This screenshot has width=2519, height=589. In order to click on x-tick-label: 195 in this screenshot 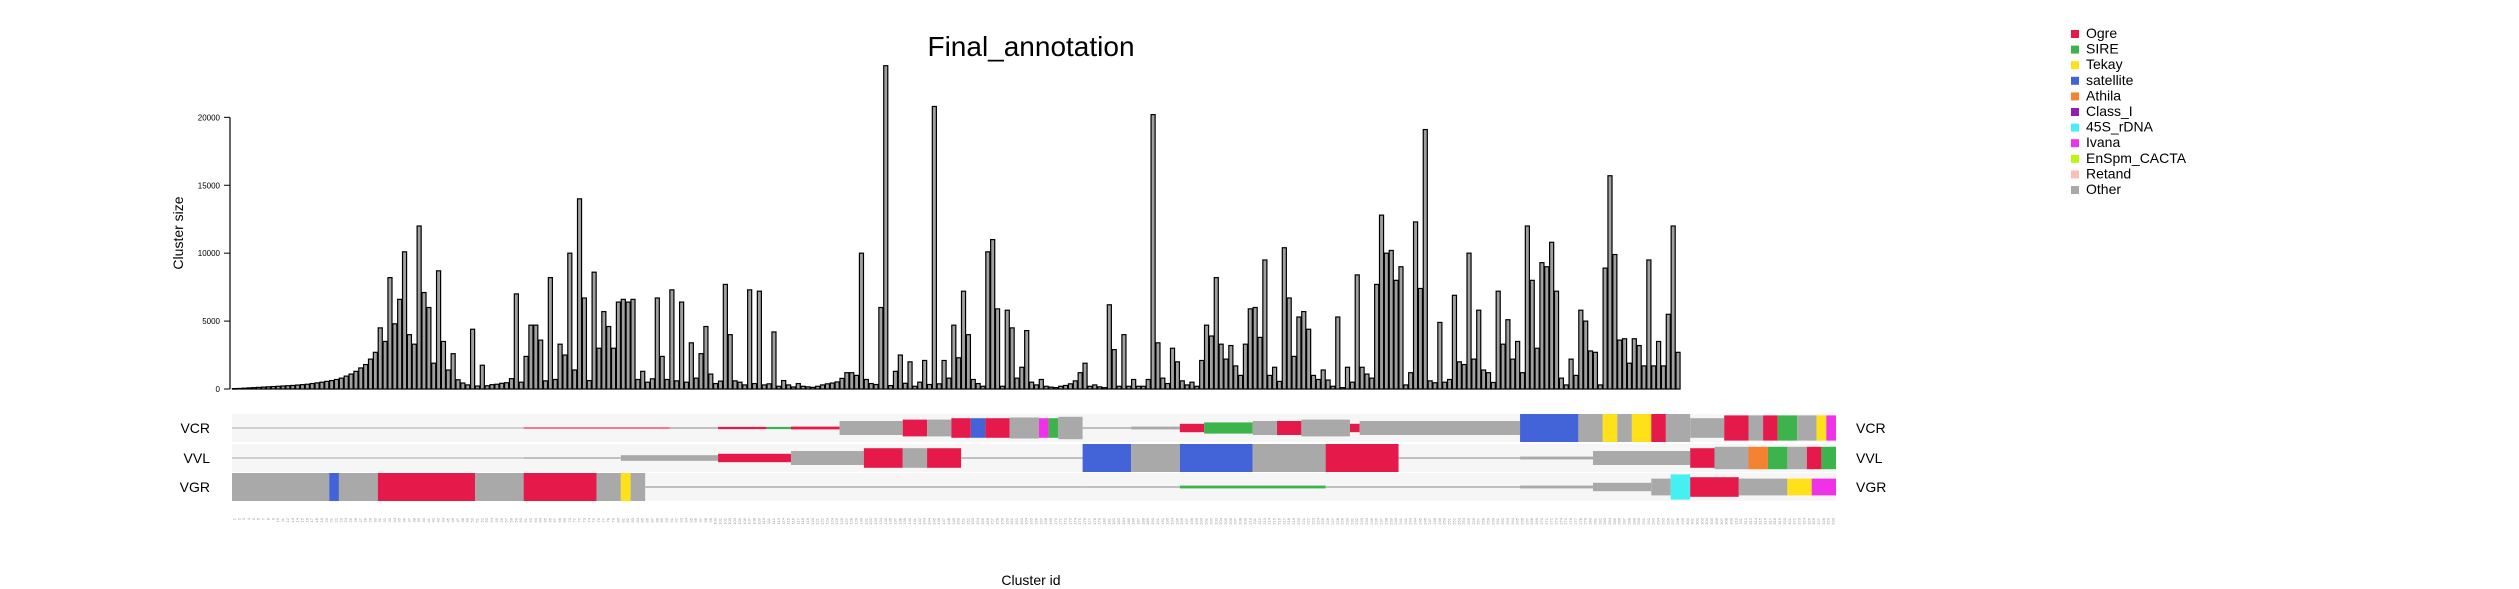, I will do `click(1176, 520)`.